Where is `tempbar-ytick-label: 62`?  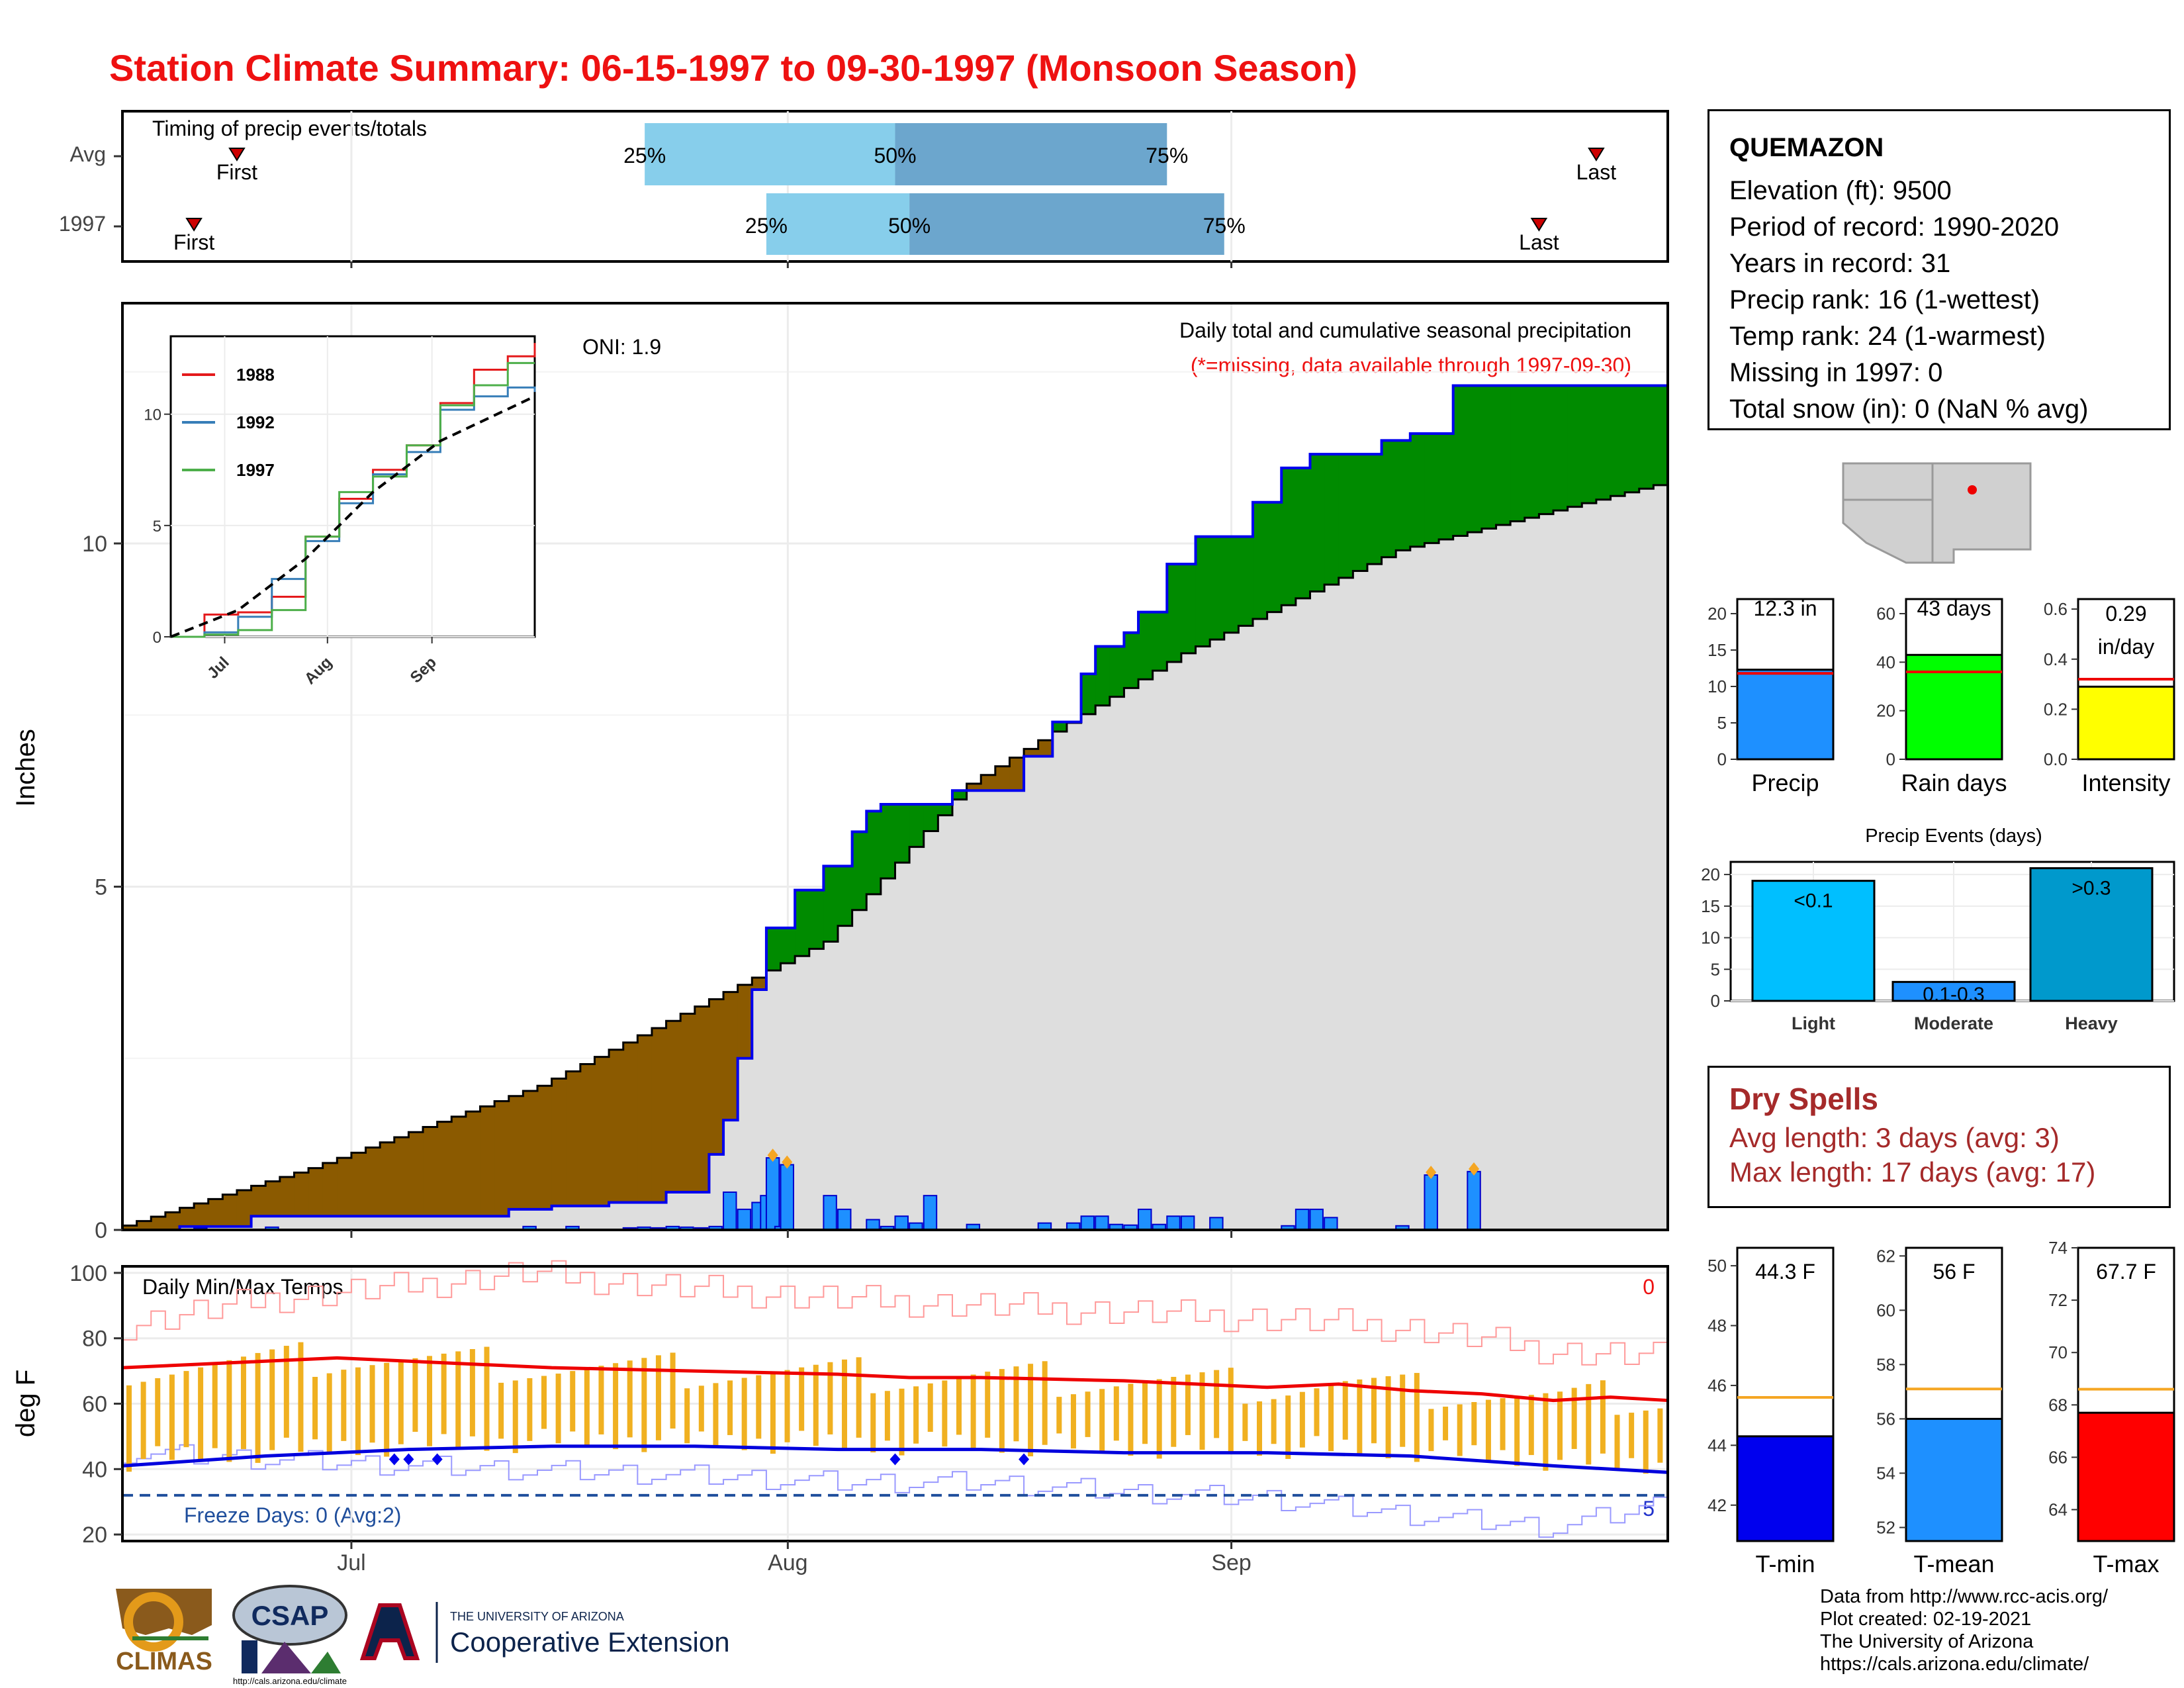 tempbar-ytick-label: 62 is located at coordinates (1885, 1256).